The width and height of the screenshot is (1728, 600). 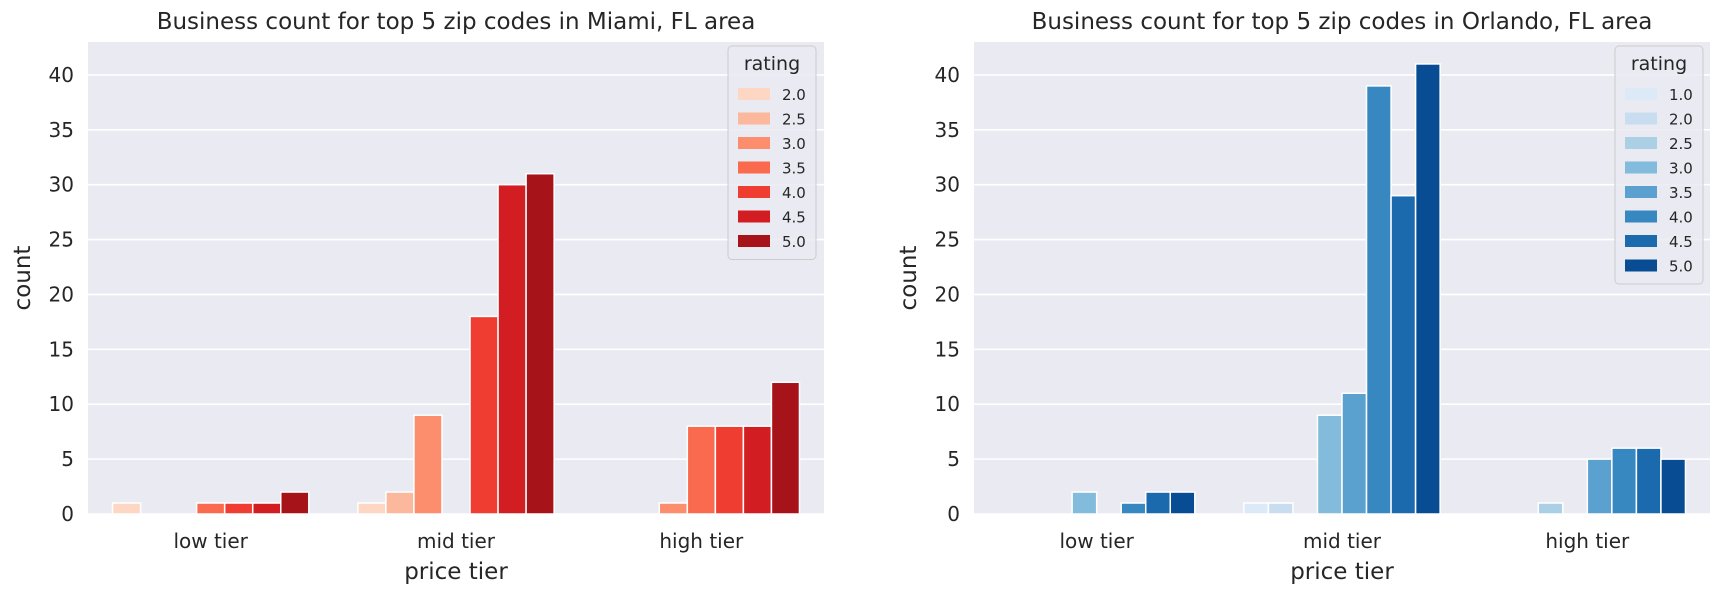 What do you see at coordinates (400, 503) in the screenshot?
I see `bar-2.5-mid-tier` at bounding box center [400, 503].